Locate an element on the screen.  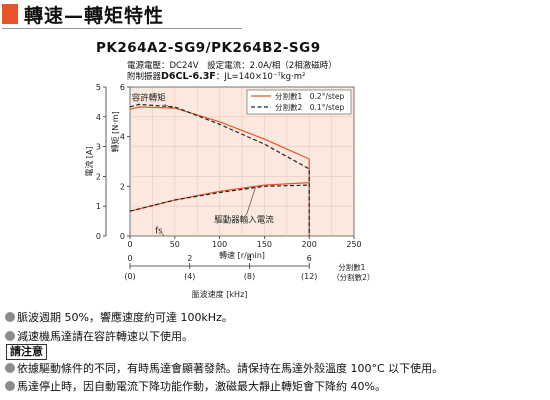
spec-damper-model: D6CL-6.3F is located at coordinates (188, 76).